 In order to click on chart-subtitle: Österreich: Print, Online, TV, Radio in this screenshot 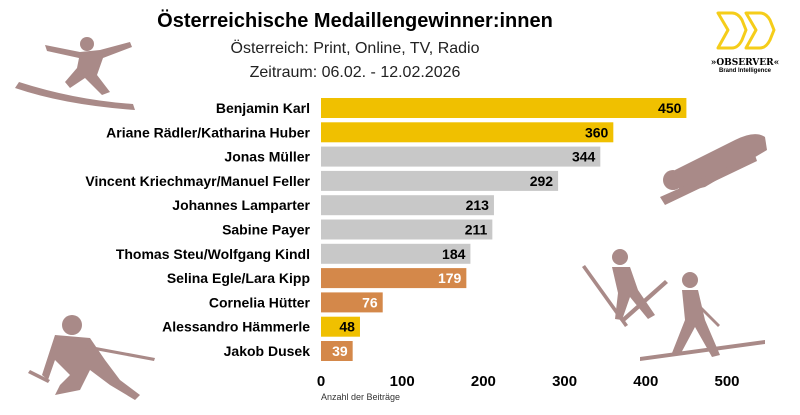, I will do `click(355, 48)`.